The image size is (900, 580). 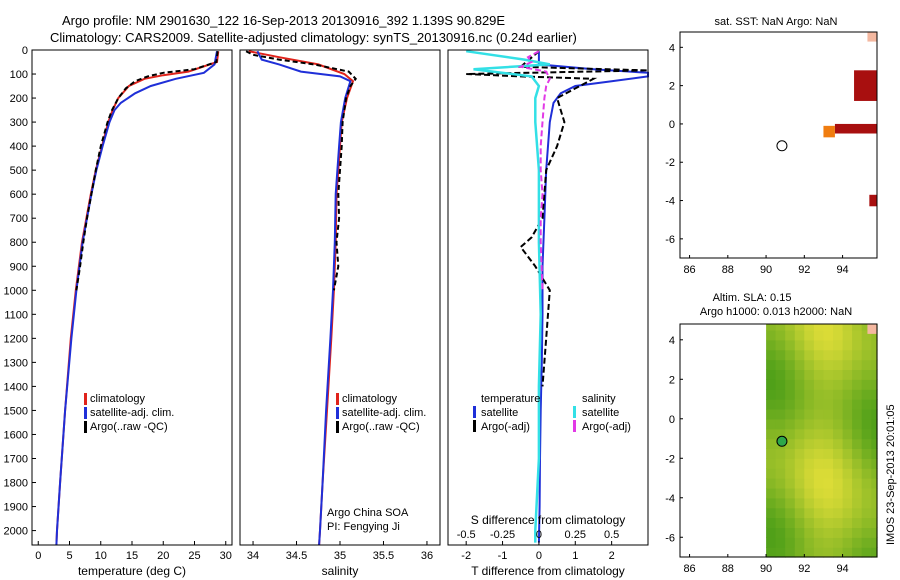 I want to click on x-tick-label: 35, so click(x=340, y=556).